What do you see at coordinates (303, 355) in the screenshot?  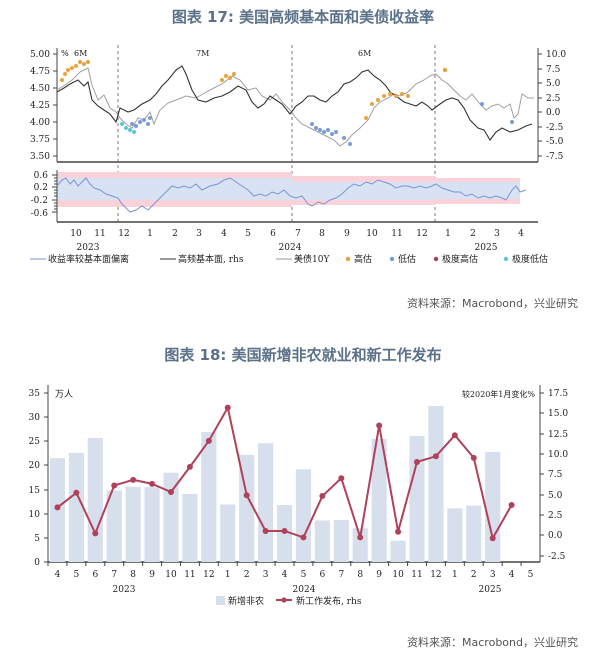 I see `figure18-title: 图表 18: 美国新增非农就业和新工作发布` at bounding box center [303, 355].